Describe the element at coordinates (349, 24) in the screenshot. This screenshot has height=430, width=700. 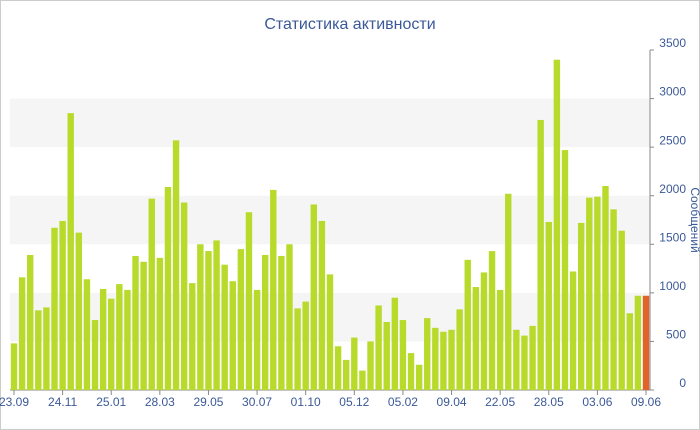
I see `chart-title: Статистика активности` at that location.